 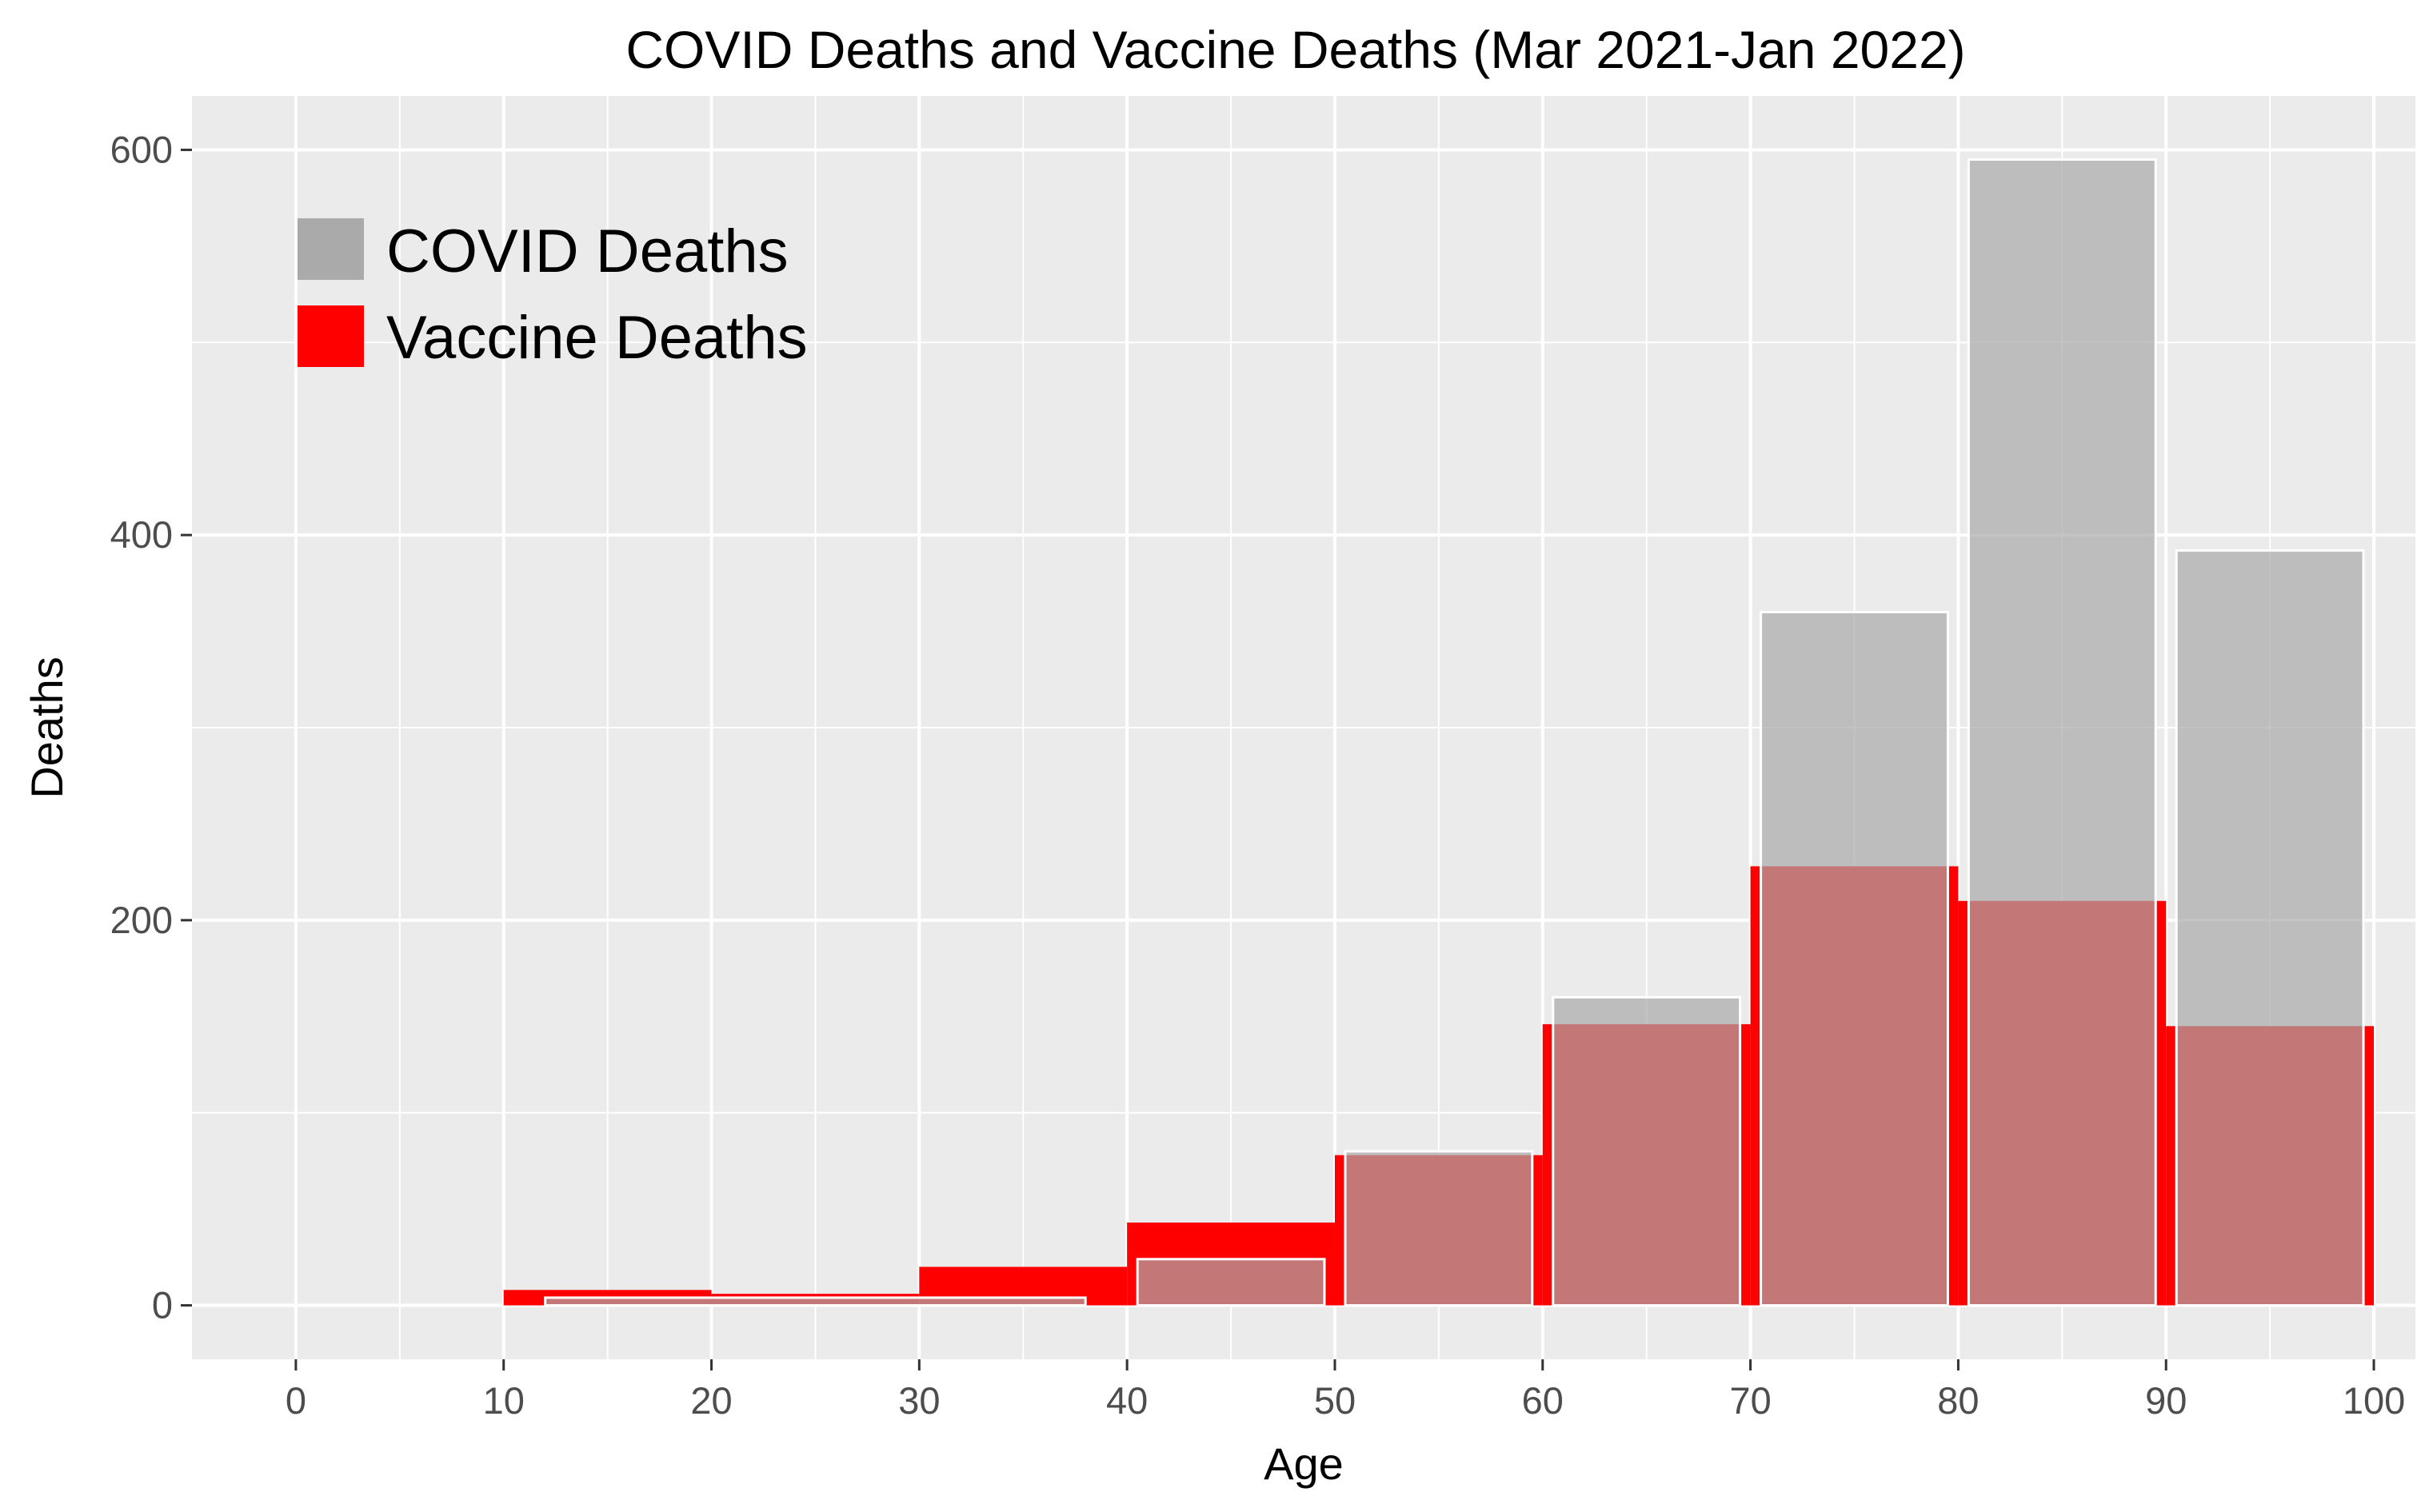 What do you see at coordinates (1304, 1463) in the screenshot?
I see `x-axis-title: Age` at bounding box center [1304, 1463].